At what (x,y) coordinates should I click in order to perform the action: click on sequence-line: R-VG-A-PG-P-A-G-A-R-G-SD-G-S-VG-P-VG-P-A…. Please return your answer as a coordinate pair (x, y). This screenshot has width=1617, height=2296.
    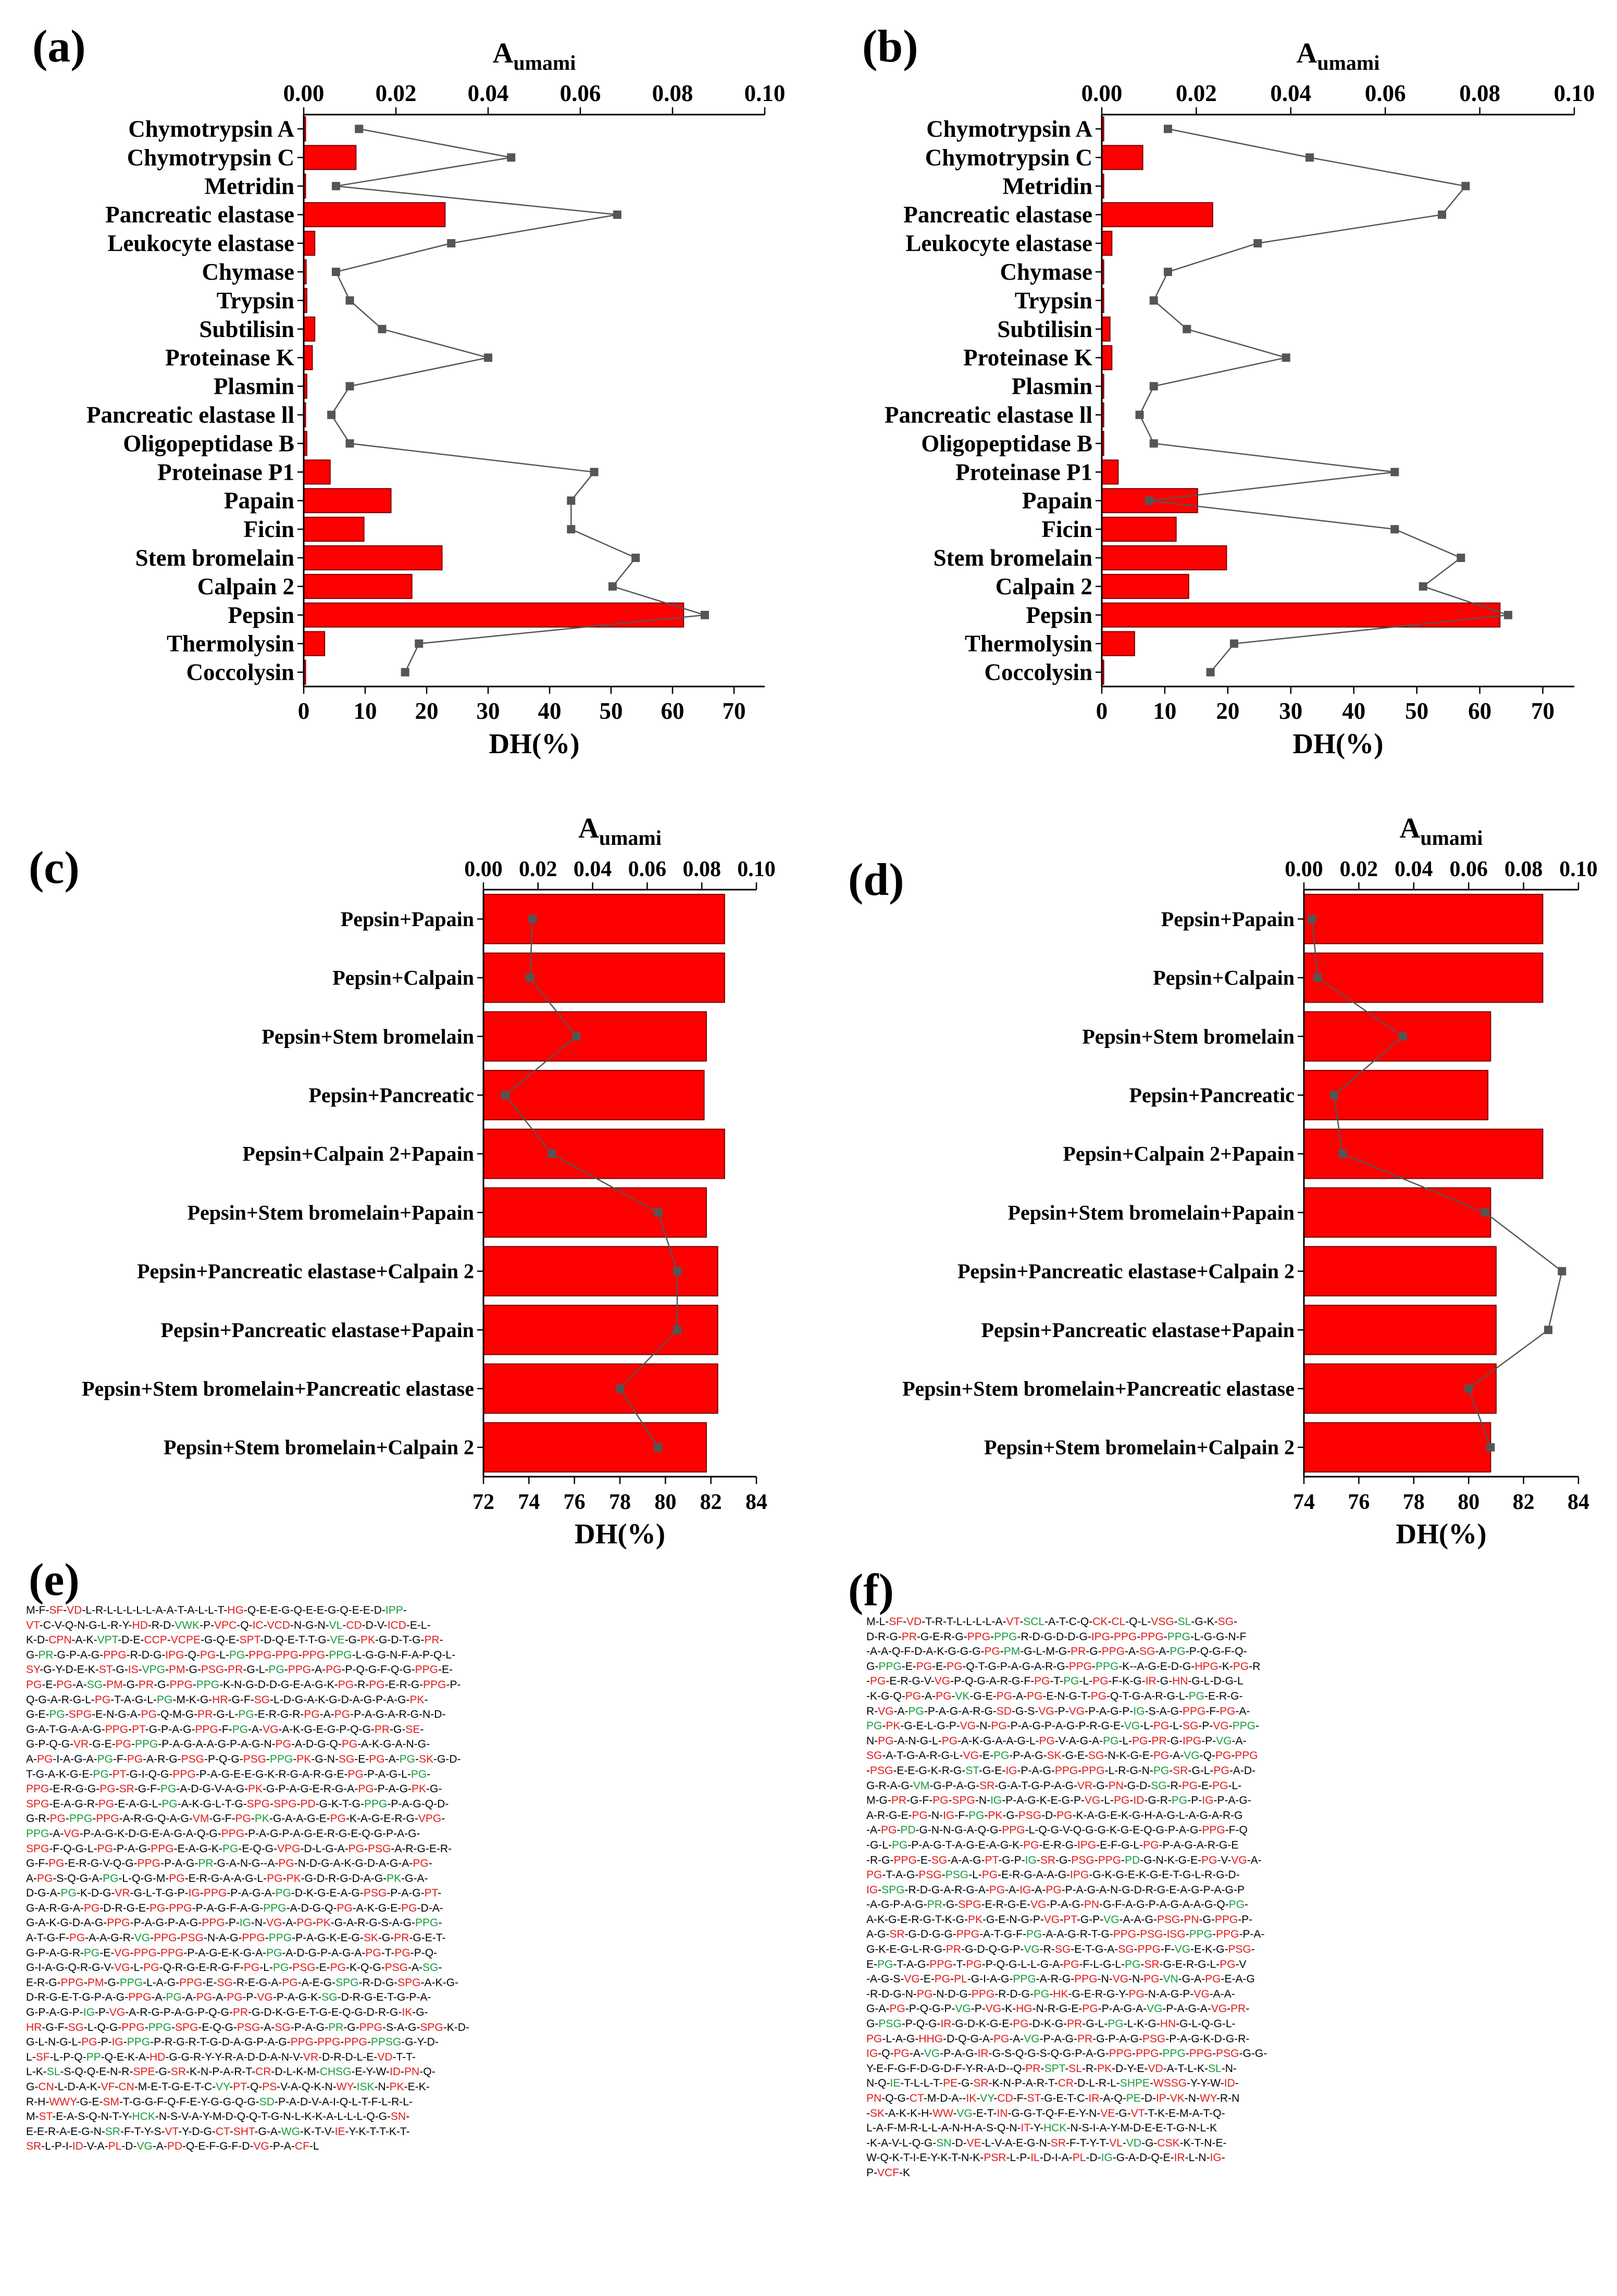
    Looking at the image, I should click on (1058, 1711).